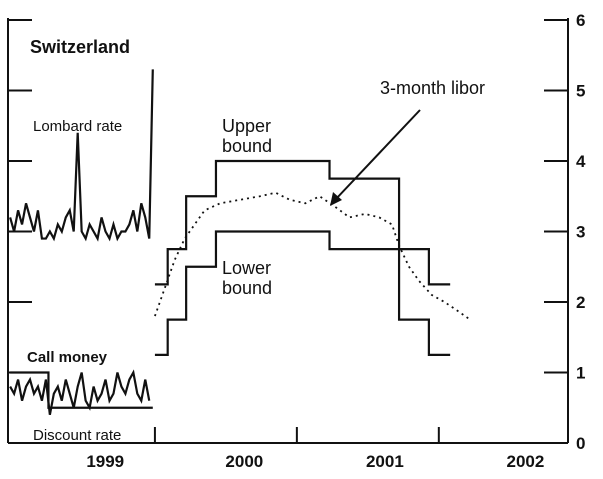  I want to click on arrow-shaft, so click(377, 155).